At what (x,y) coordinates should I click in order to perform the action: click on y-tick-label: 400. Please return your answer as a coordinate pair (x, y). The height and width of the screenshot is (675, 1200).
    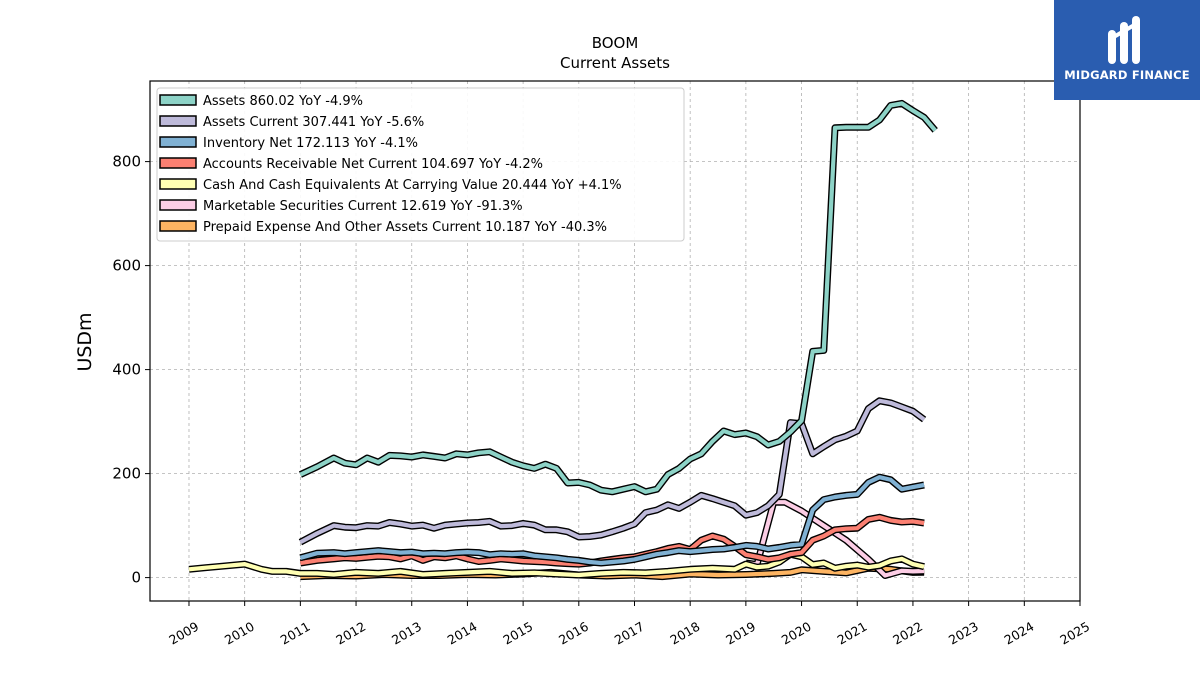
    Looking at the image, I should click on (126, 370).